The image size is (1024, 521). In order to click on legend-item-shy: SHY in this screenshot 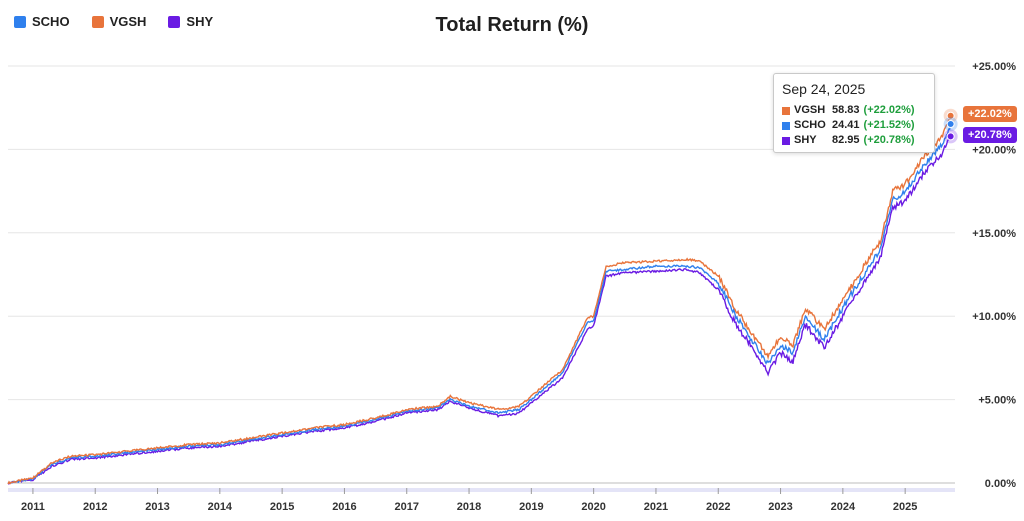, I will do `click(190, 21)`.